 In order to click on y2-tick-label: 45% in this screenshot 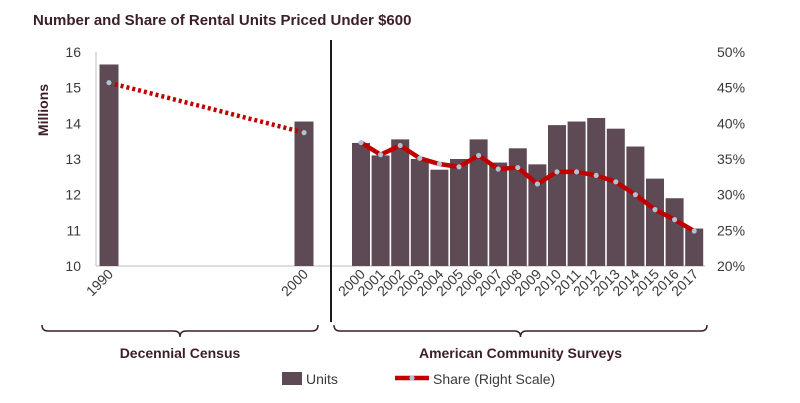, I will do `click(731, 88)`.